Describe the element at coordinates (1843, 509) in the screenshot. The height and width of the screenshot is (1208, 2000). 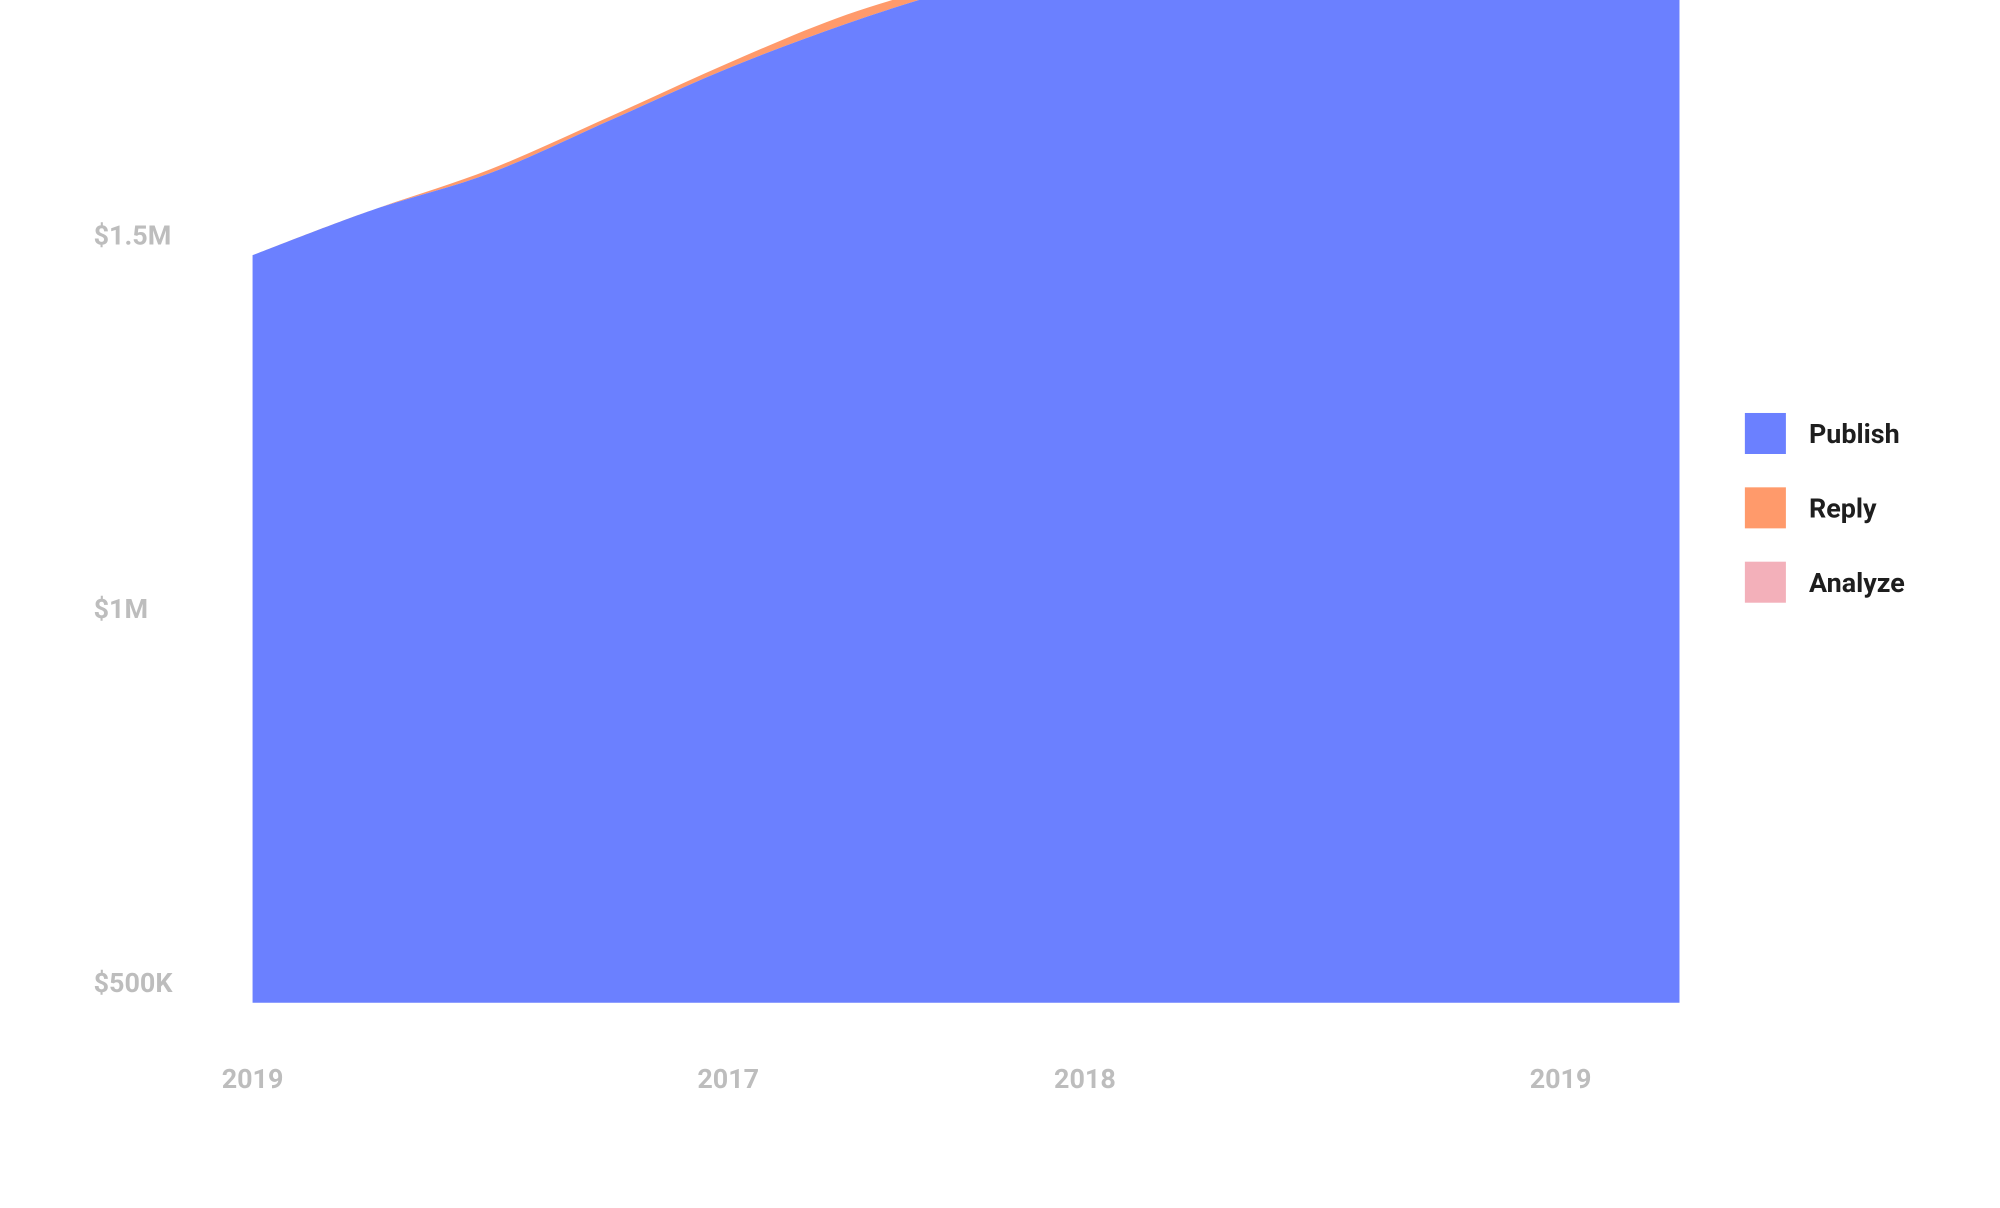
I see `legend-label: Reply` at that location.